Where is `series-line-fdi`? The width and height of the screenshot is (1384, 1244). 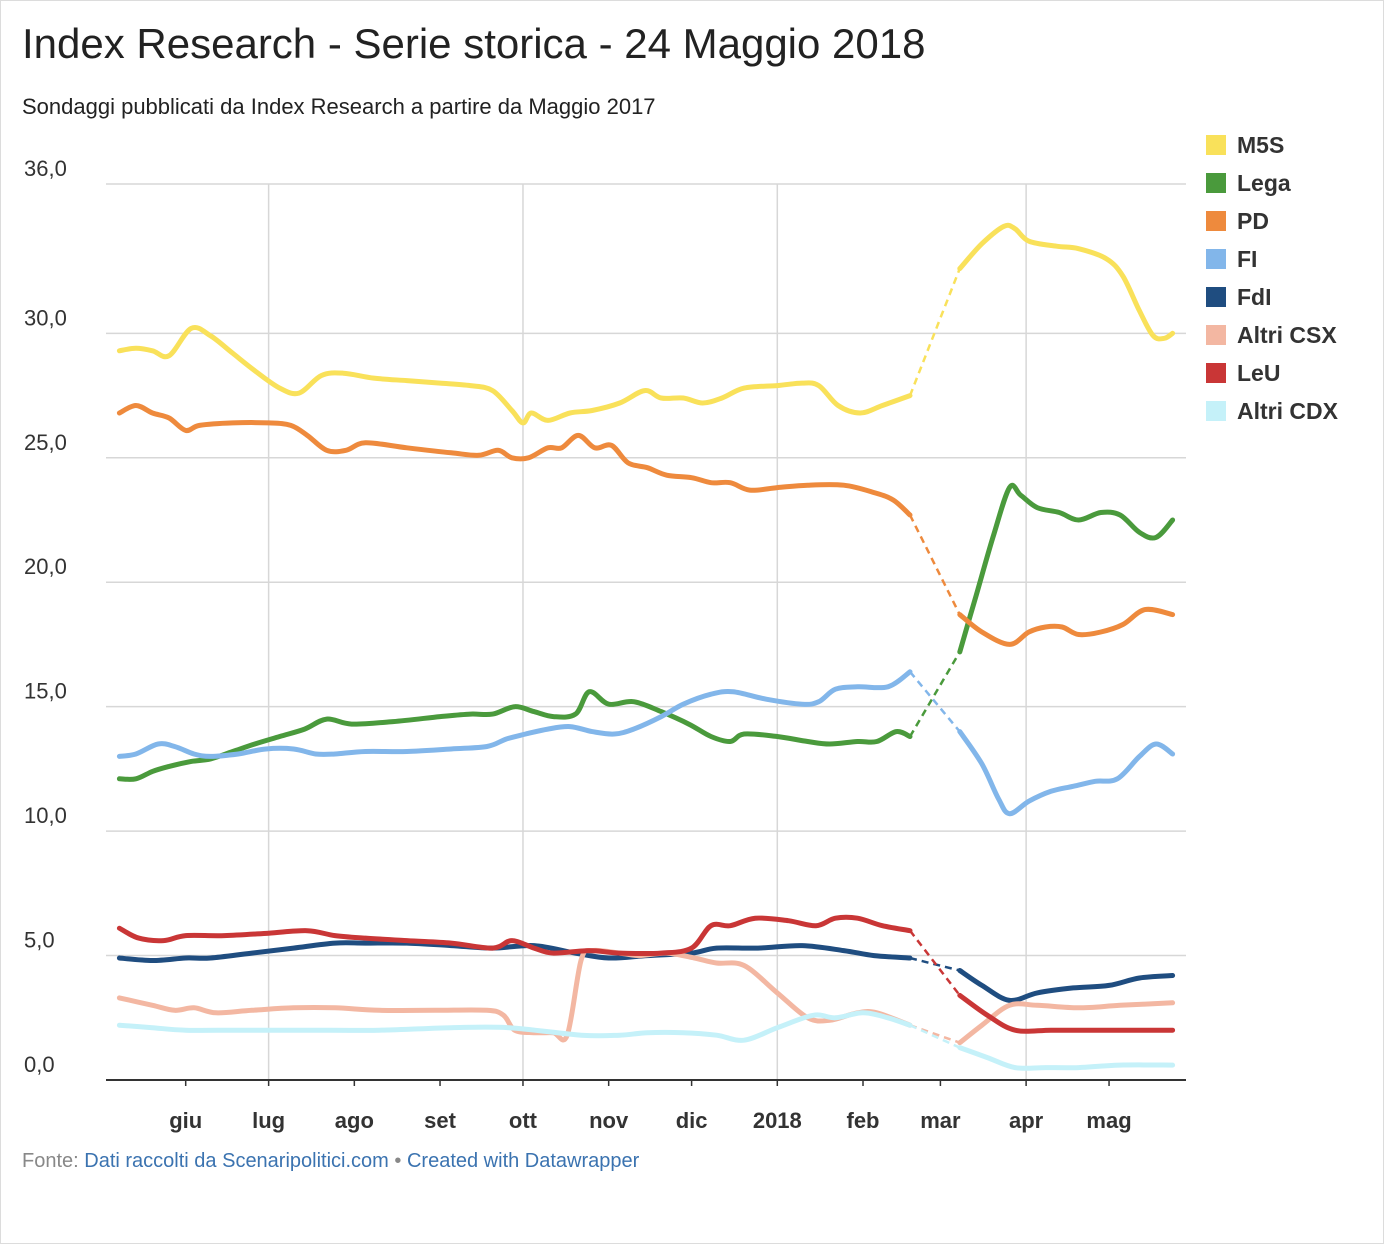 series-line-fdi is located at coordinates (514, 951).